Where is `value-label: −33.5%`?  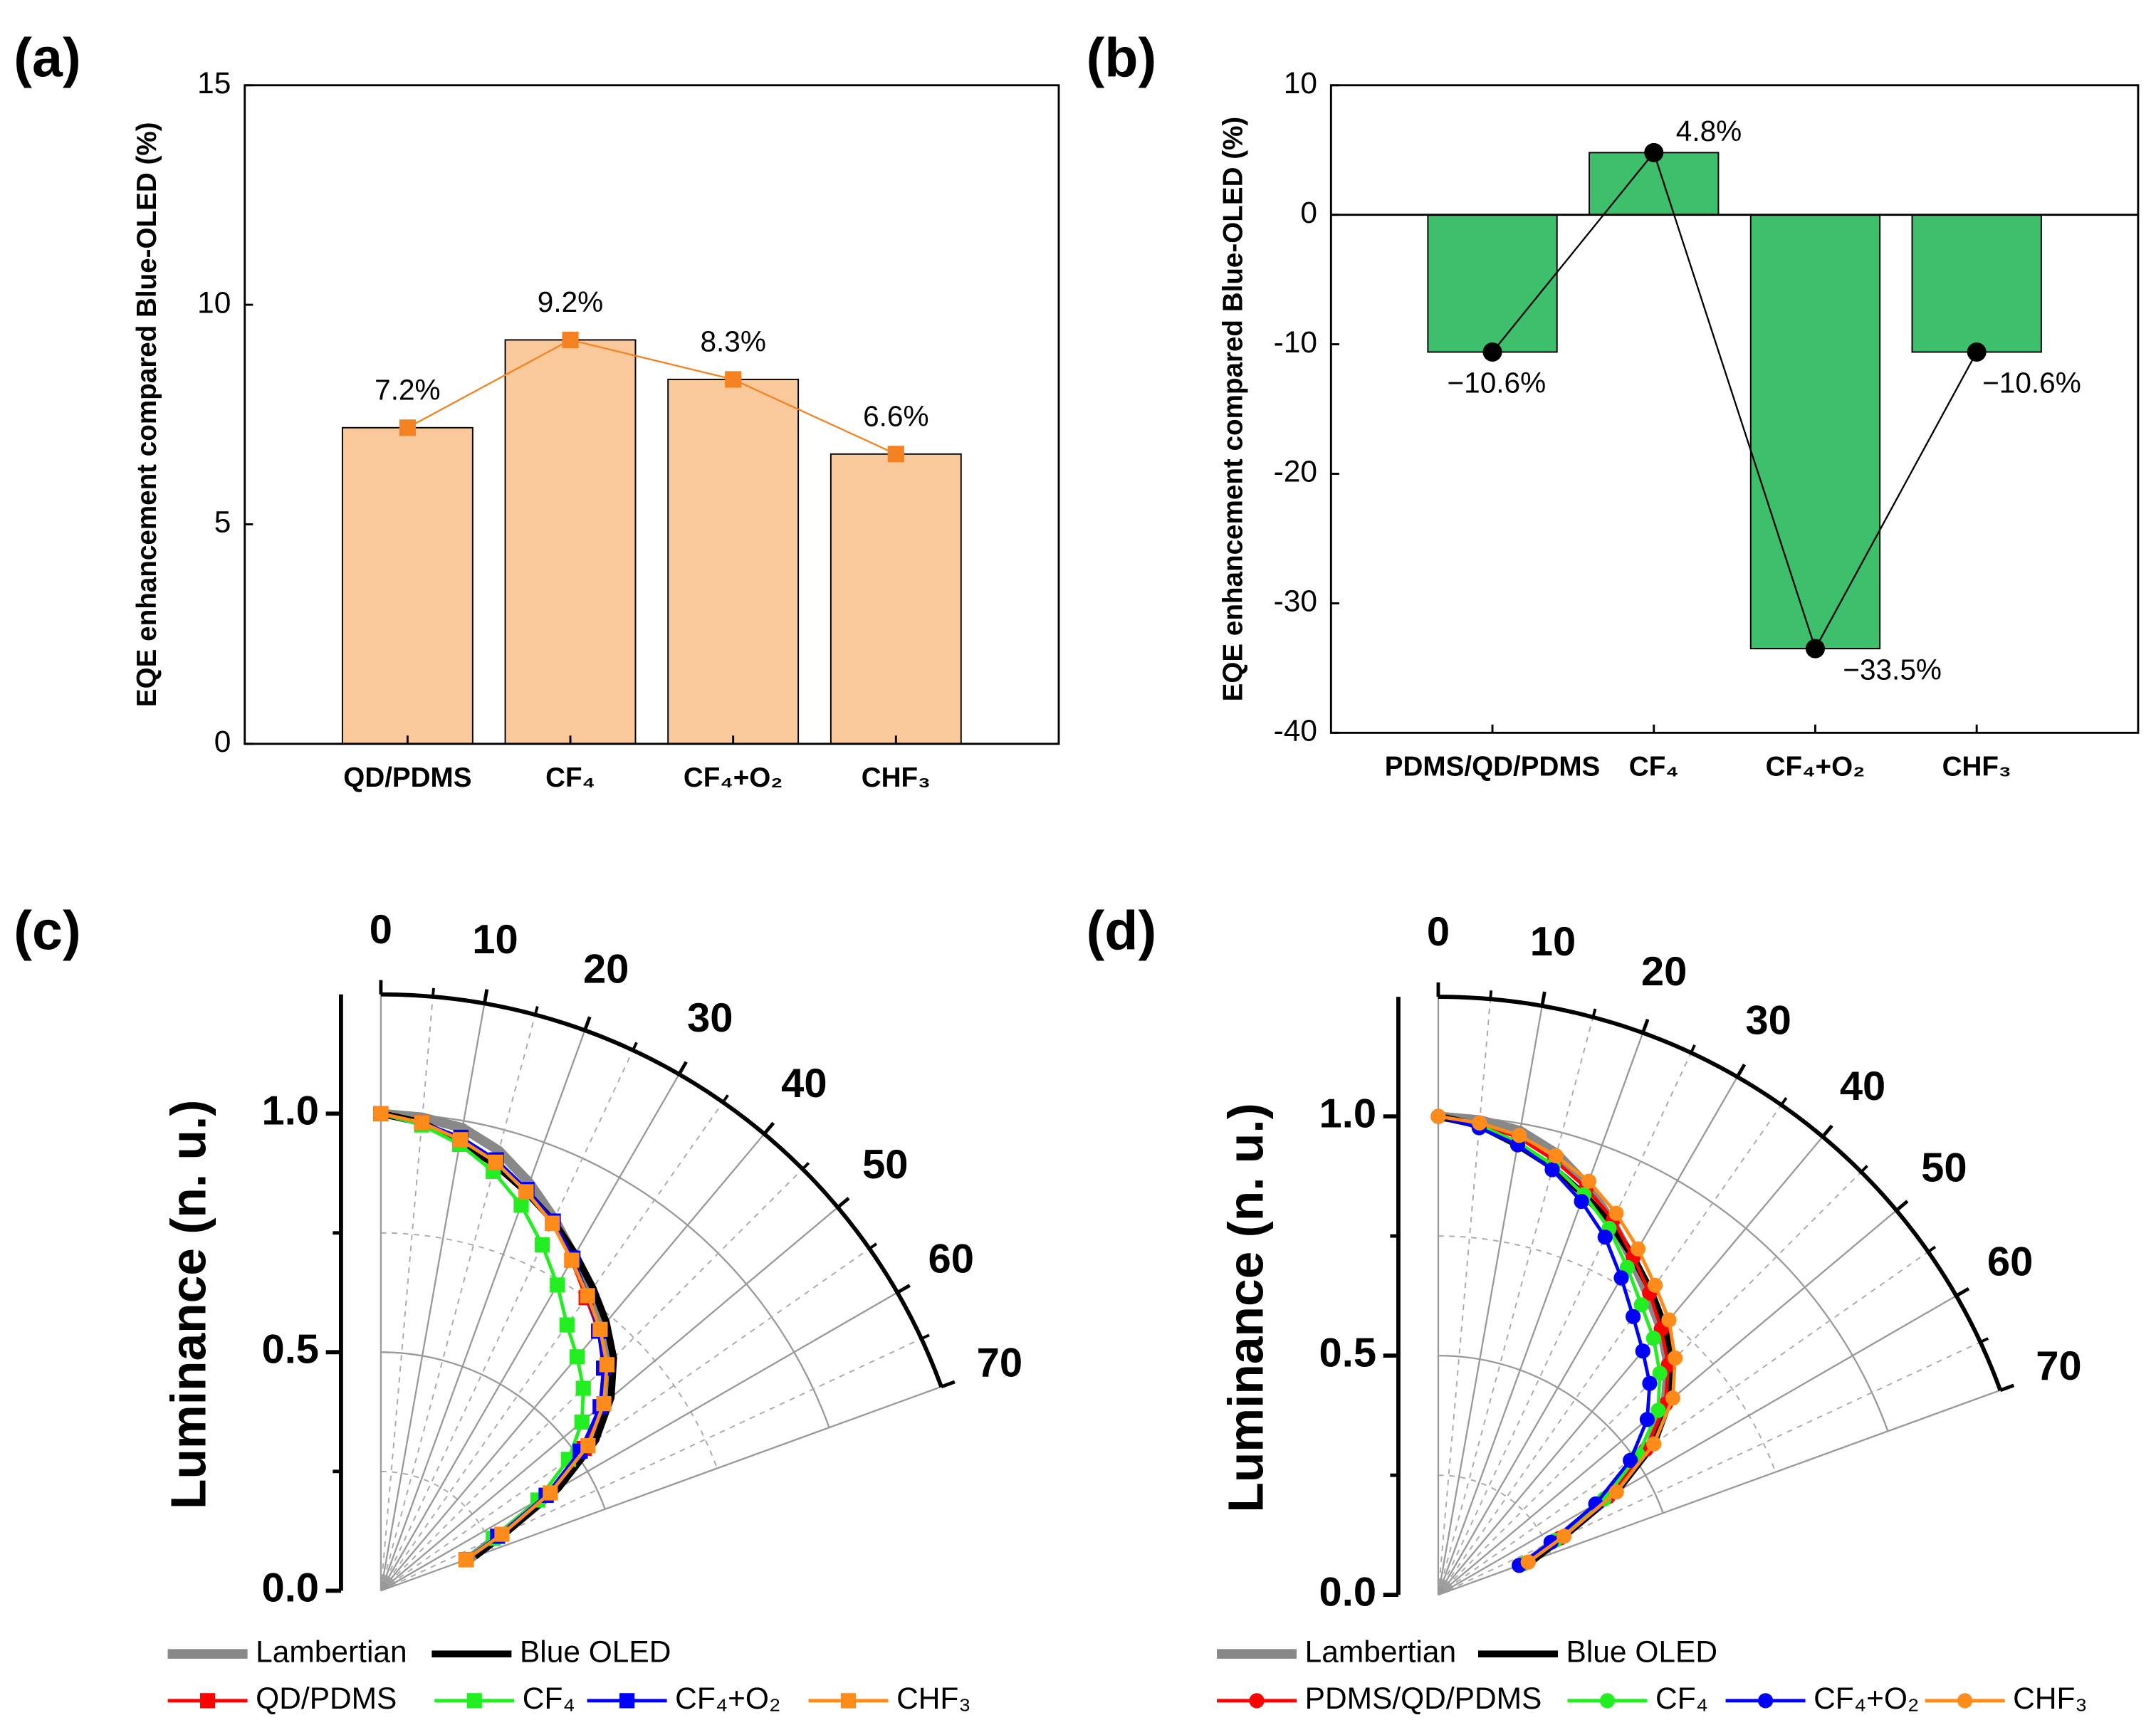
value-label: −33.5% is located at coordinates (1892, 670).